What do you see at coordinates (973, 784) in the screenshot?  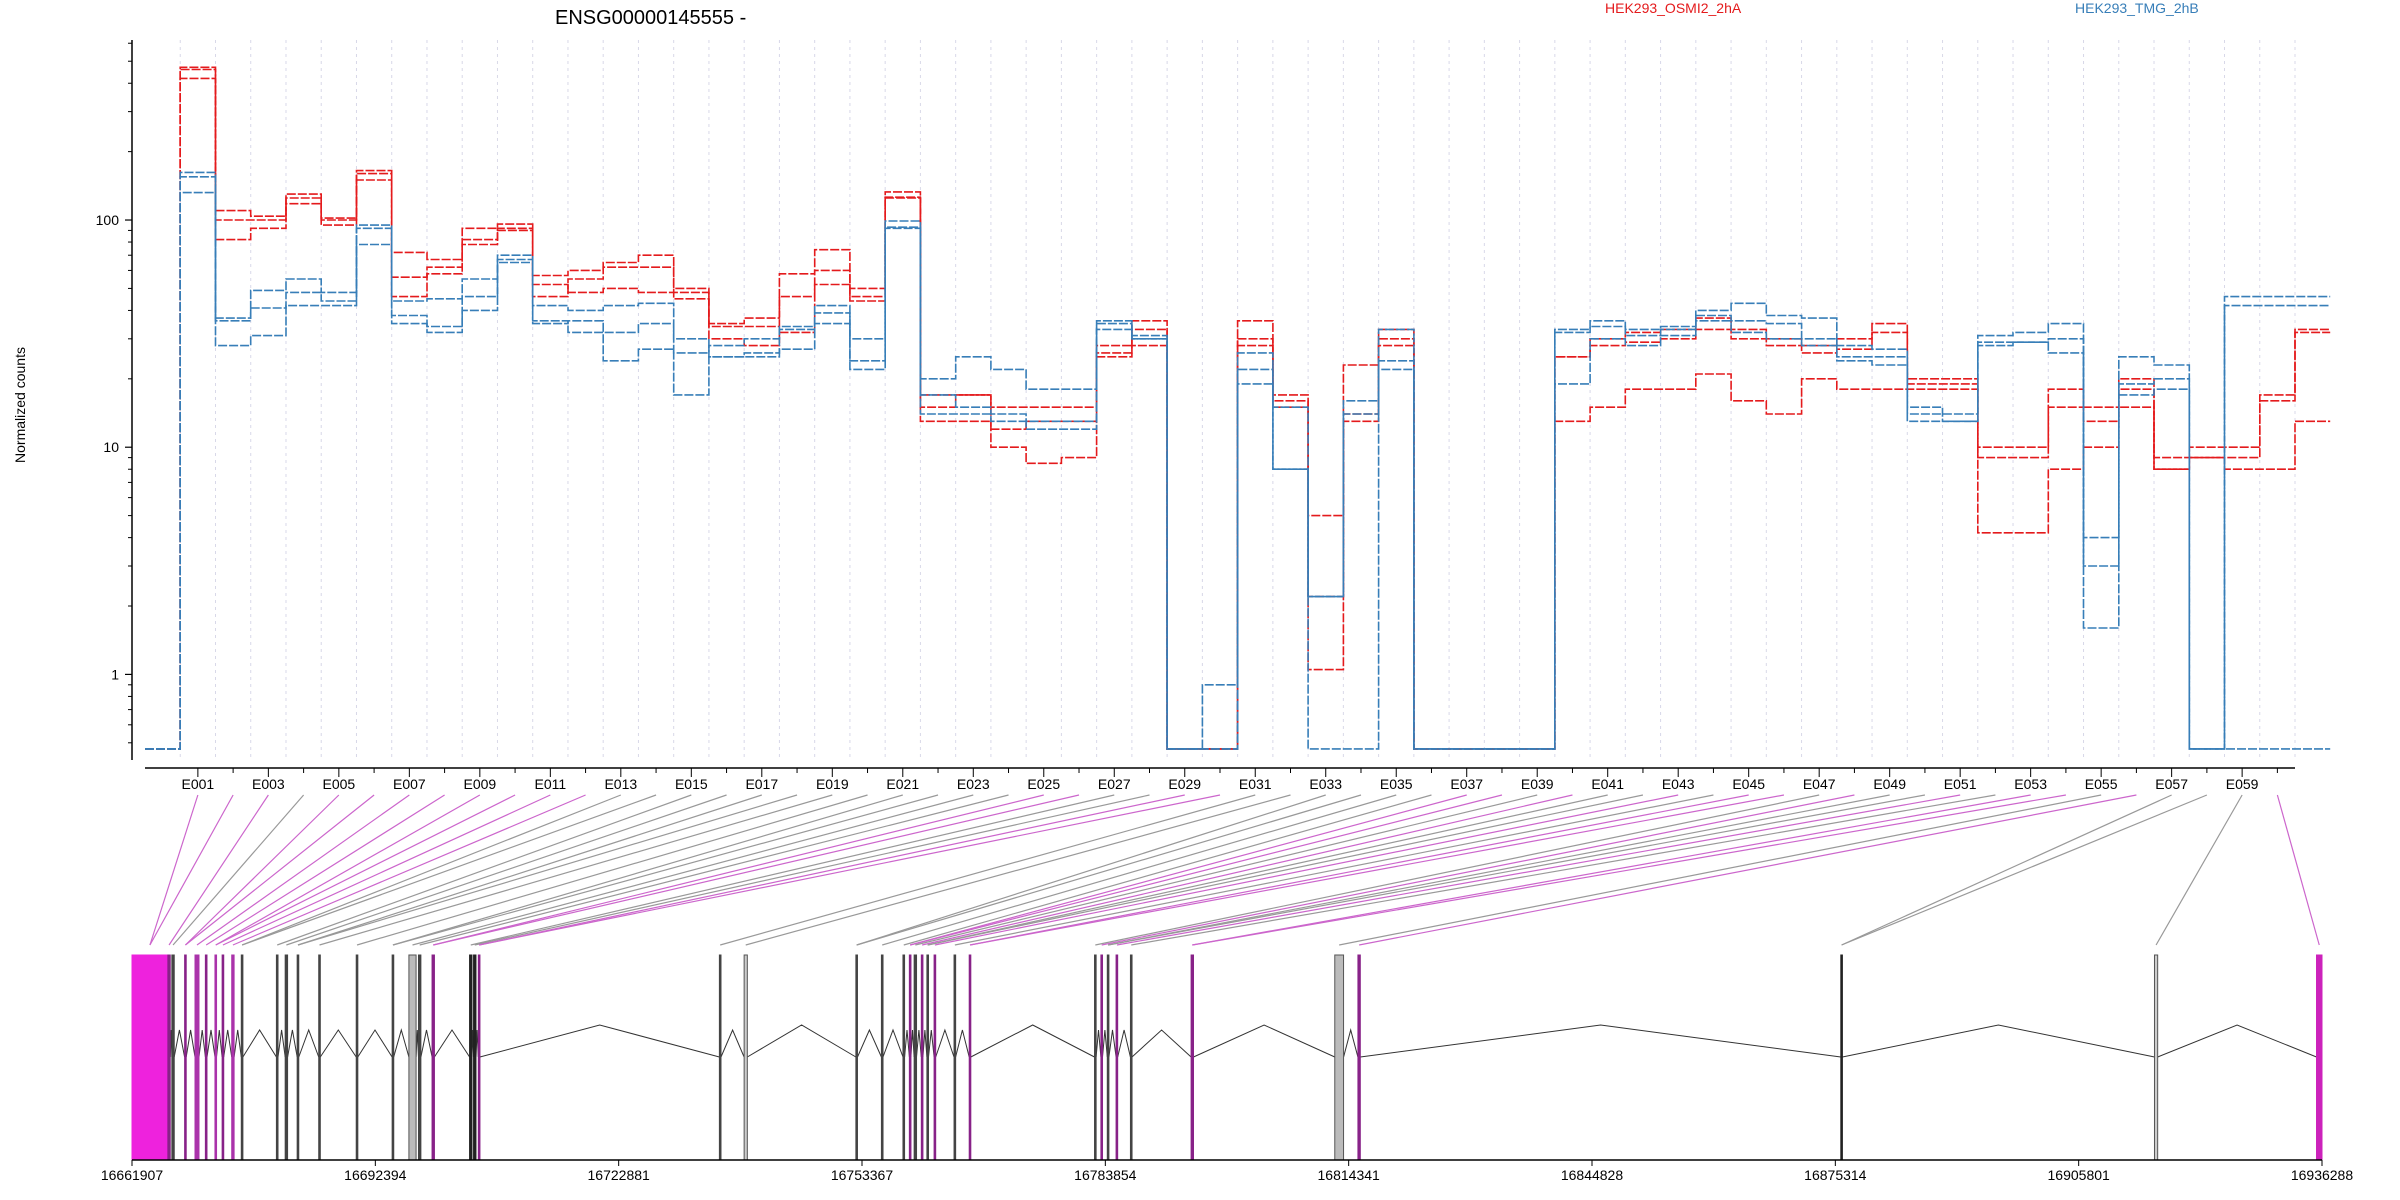 I see `x-tick-label: E023` at bounding box center [973, 784].